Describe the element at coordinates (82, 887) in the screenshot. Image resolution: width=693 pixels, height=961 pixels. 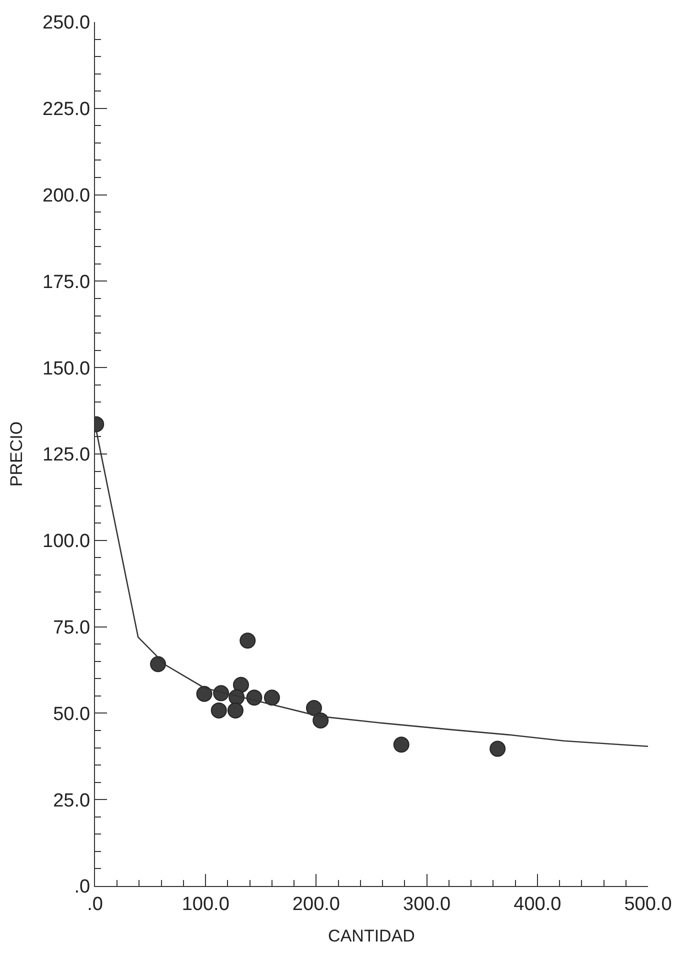
I see `y-tick-label: .0` at that location.